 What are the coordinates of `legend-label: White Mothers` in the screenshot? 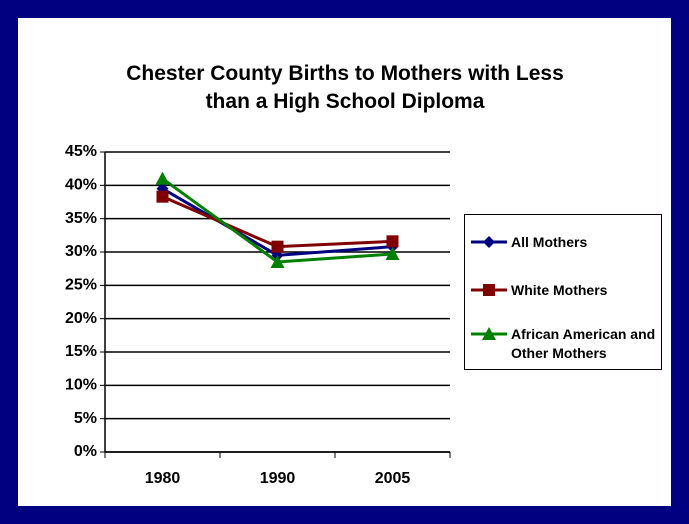 It's located at (559, 290).